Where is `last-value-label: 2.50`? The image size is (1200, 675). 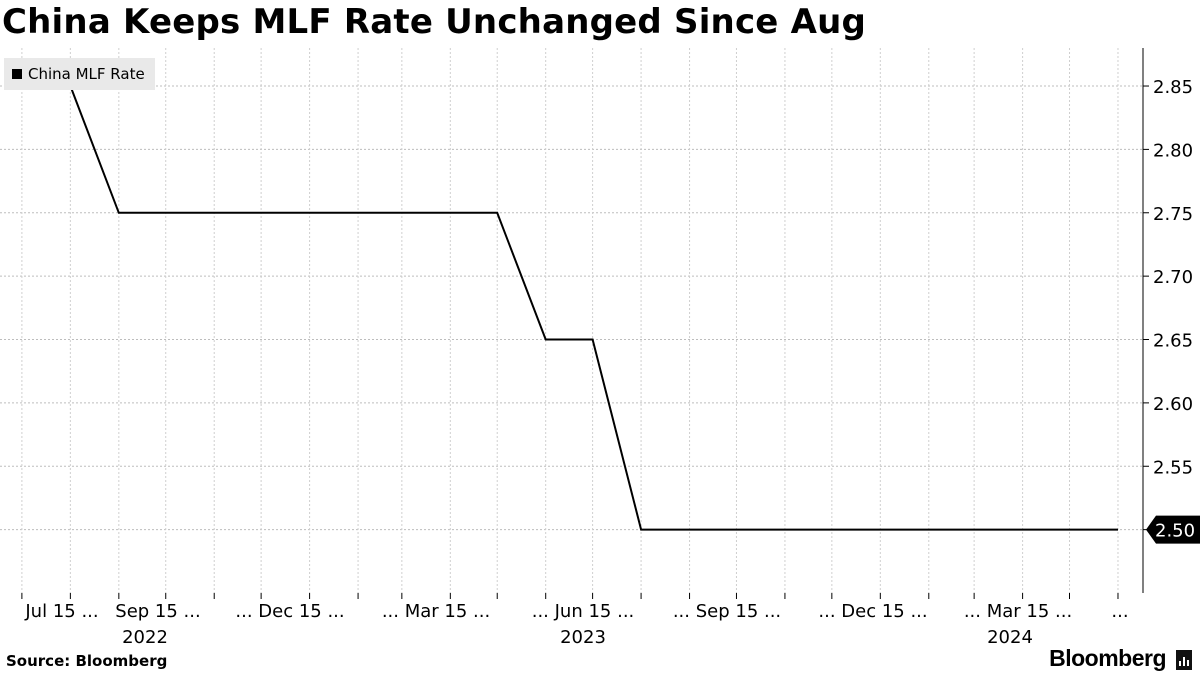 last-value-label: 2.50 is located at coordinates (1175, 531).